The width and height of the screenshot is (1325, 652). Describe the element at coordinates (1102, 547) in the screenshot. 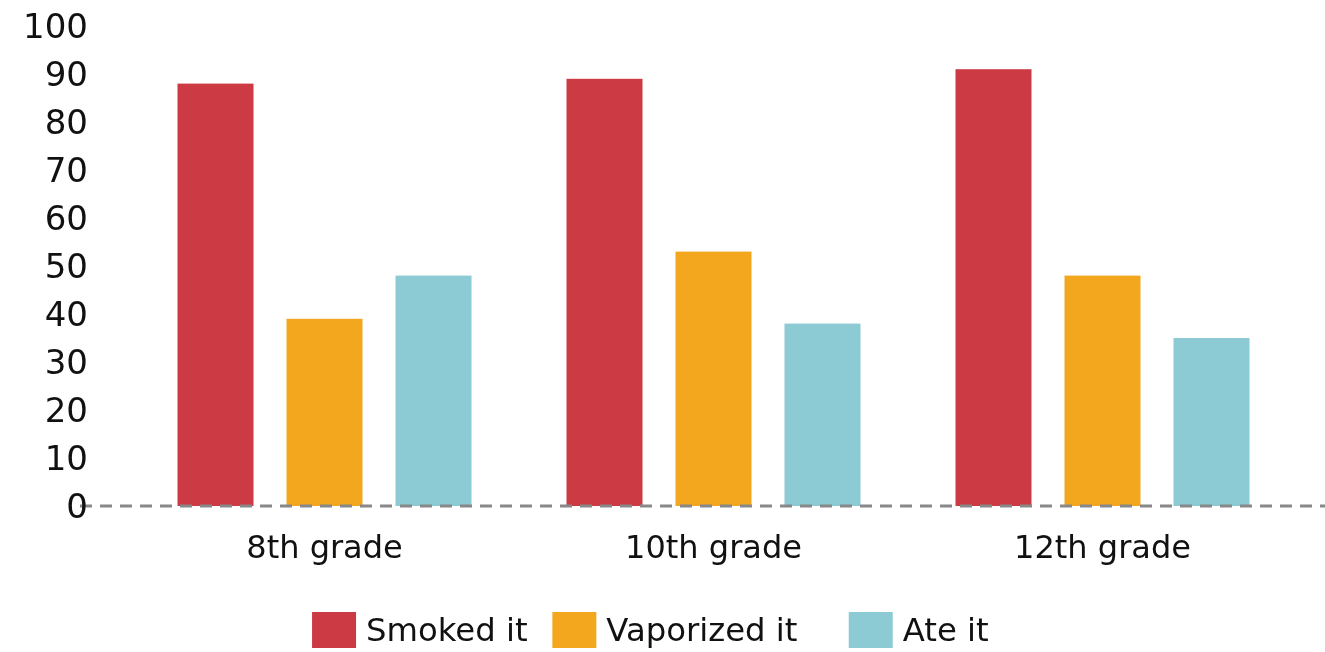

I see `x-tick-label: 12th grade` at that location.